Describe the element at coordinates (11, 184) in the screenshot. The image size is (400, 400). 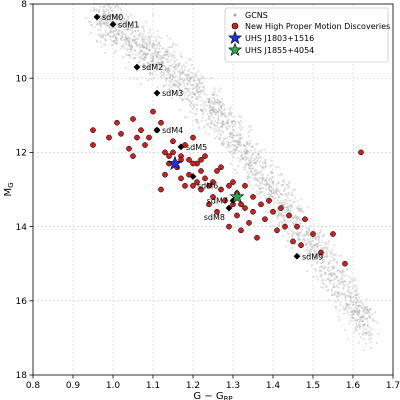
I see `y-axis-label-sub: G` at that location.